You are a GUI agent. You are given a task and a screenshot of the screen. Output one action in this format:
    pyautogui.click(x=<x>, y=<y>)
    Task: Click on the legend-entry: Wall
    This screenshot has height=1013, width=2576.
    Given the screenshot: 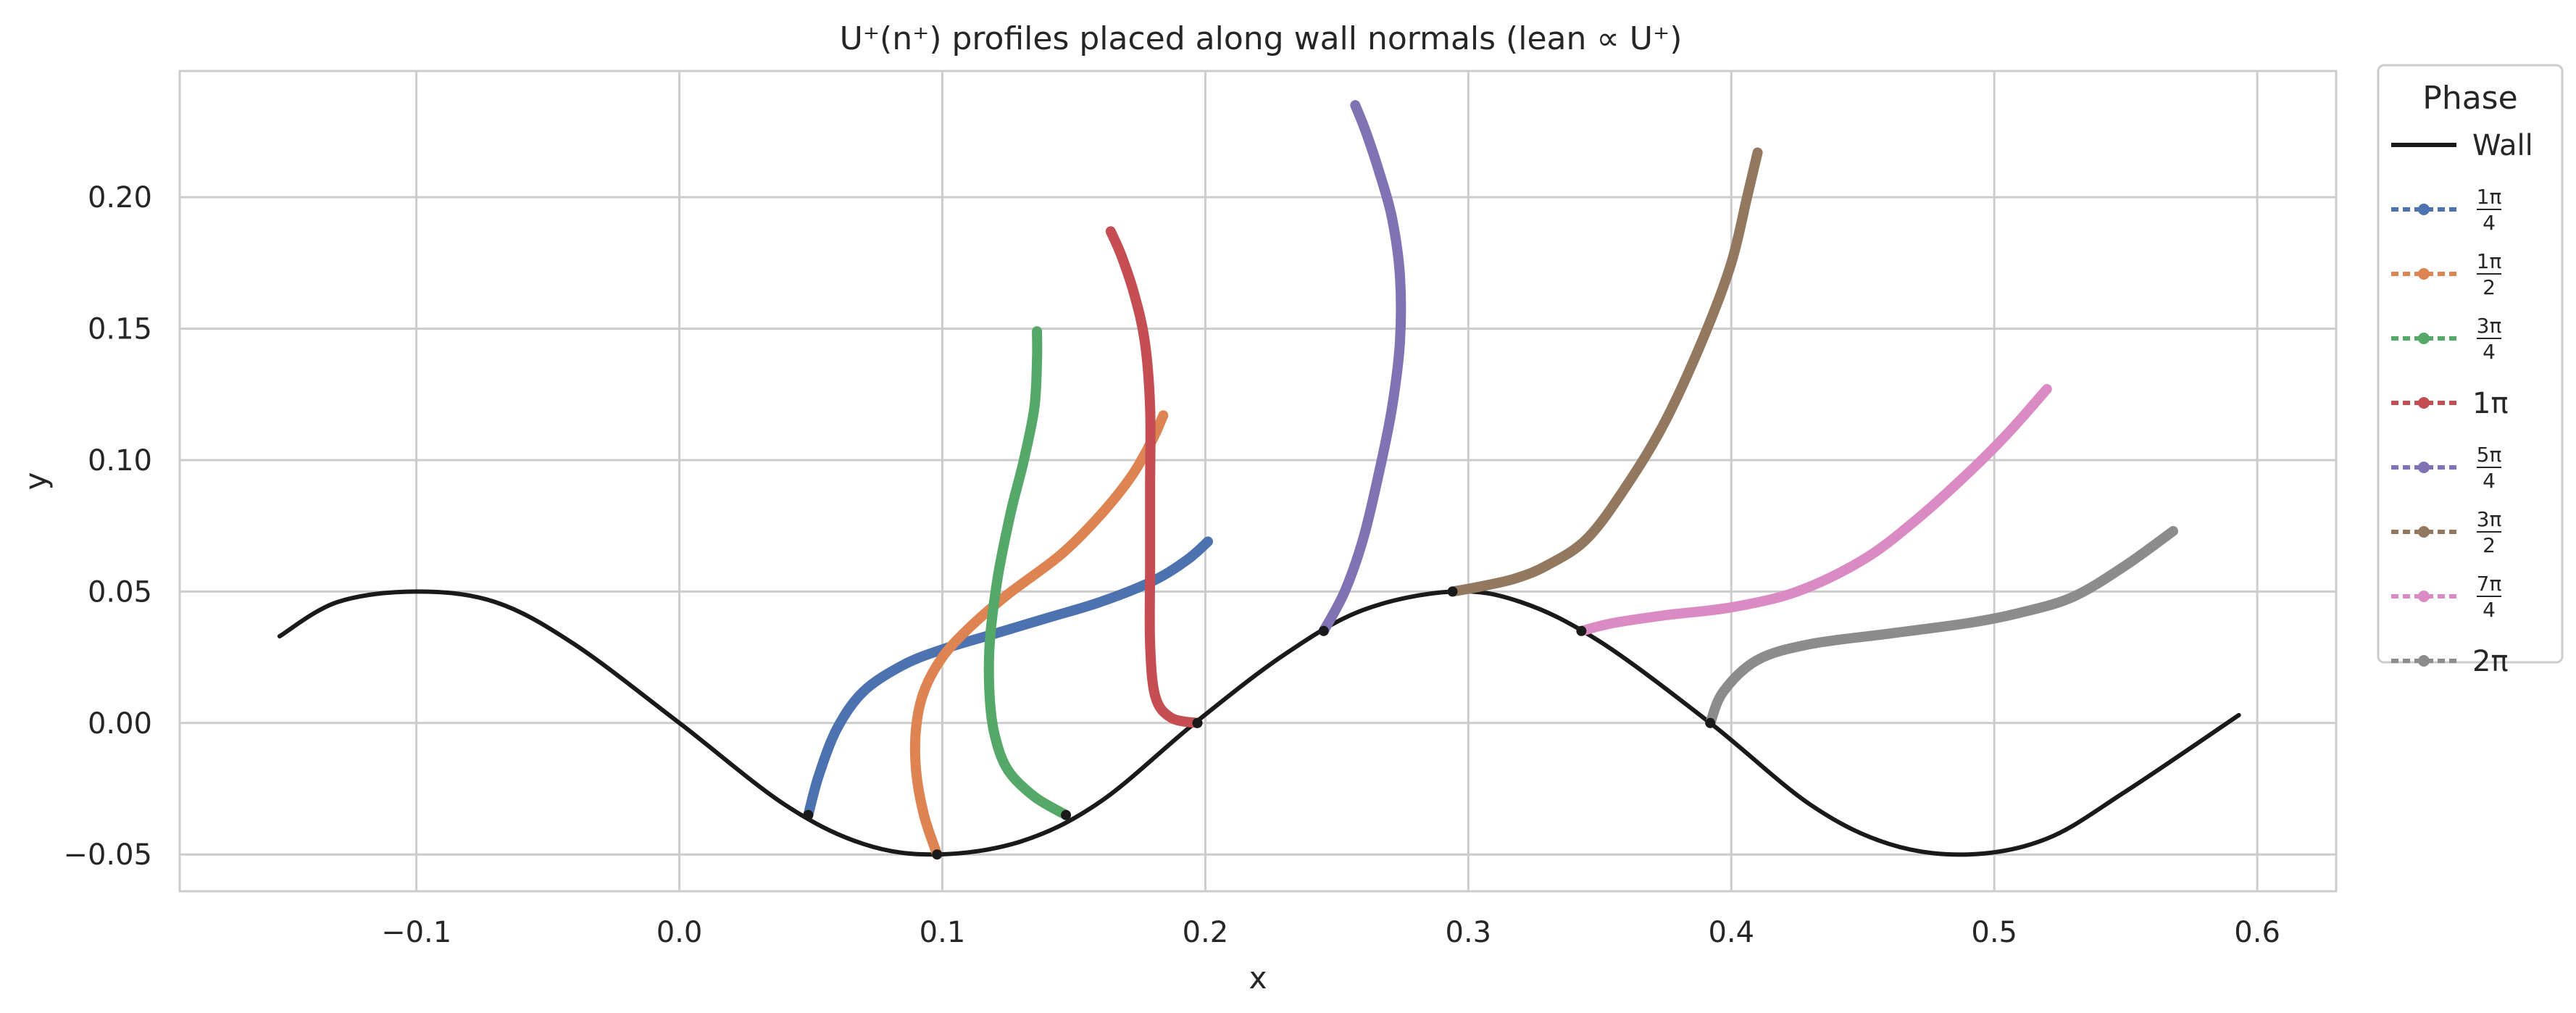 What is the action you would take?
    pyautogui.click(x=2462, y=145)
    